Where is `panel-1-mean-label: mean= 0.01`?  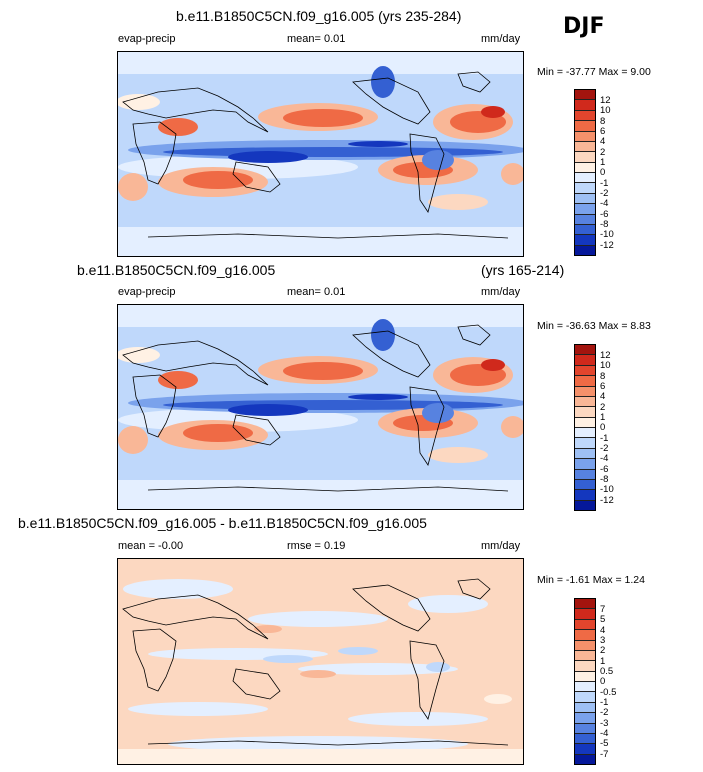
panel-1-mean-label: mean= 0.01 is located at coordinates (316, 39).